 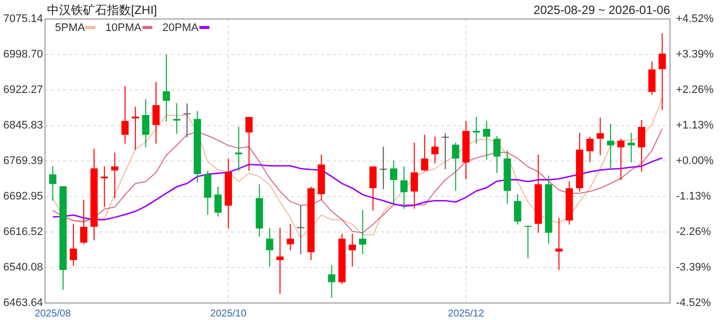 I want to click on y2-tick-label: +0.00%, so click(x=695, y=160).